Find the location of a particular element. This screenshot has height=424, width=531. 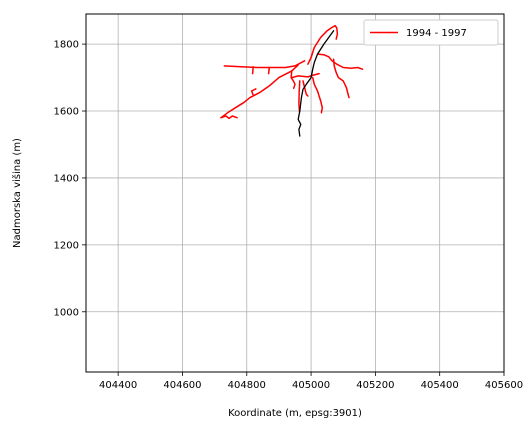

series-layer is located at coordinates (292, 80).